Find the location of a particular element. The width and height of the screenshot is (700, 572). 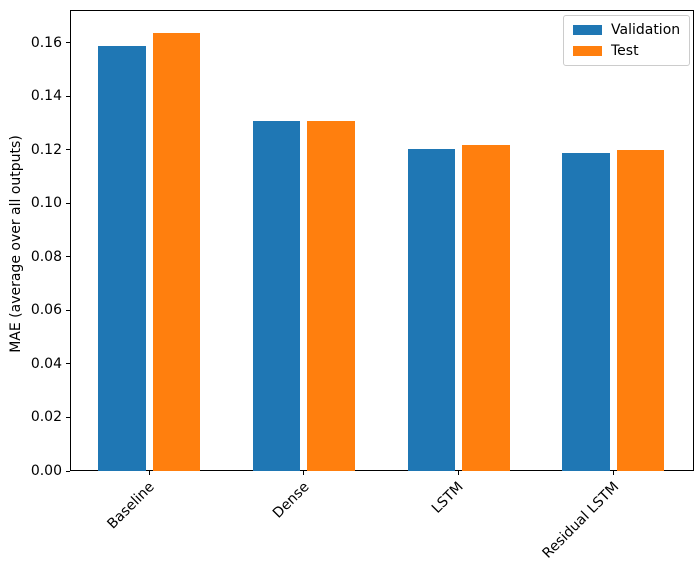

y-tick-label: 0.00 is located at coordinates (46, 471).